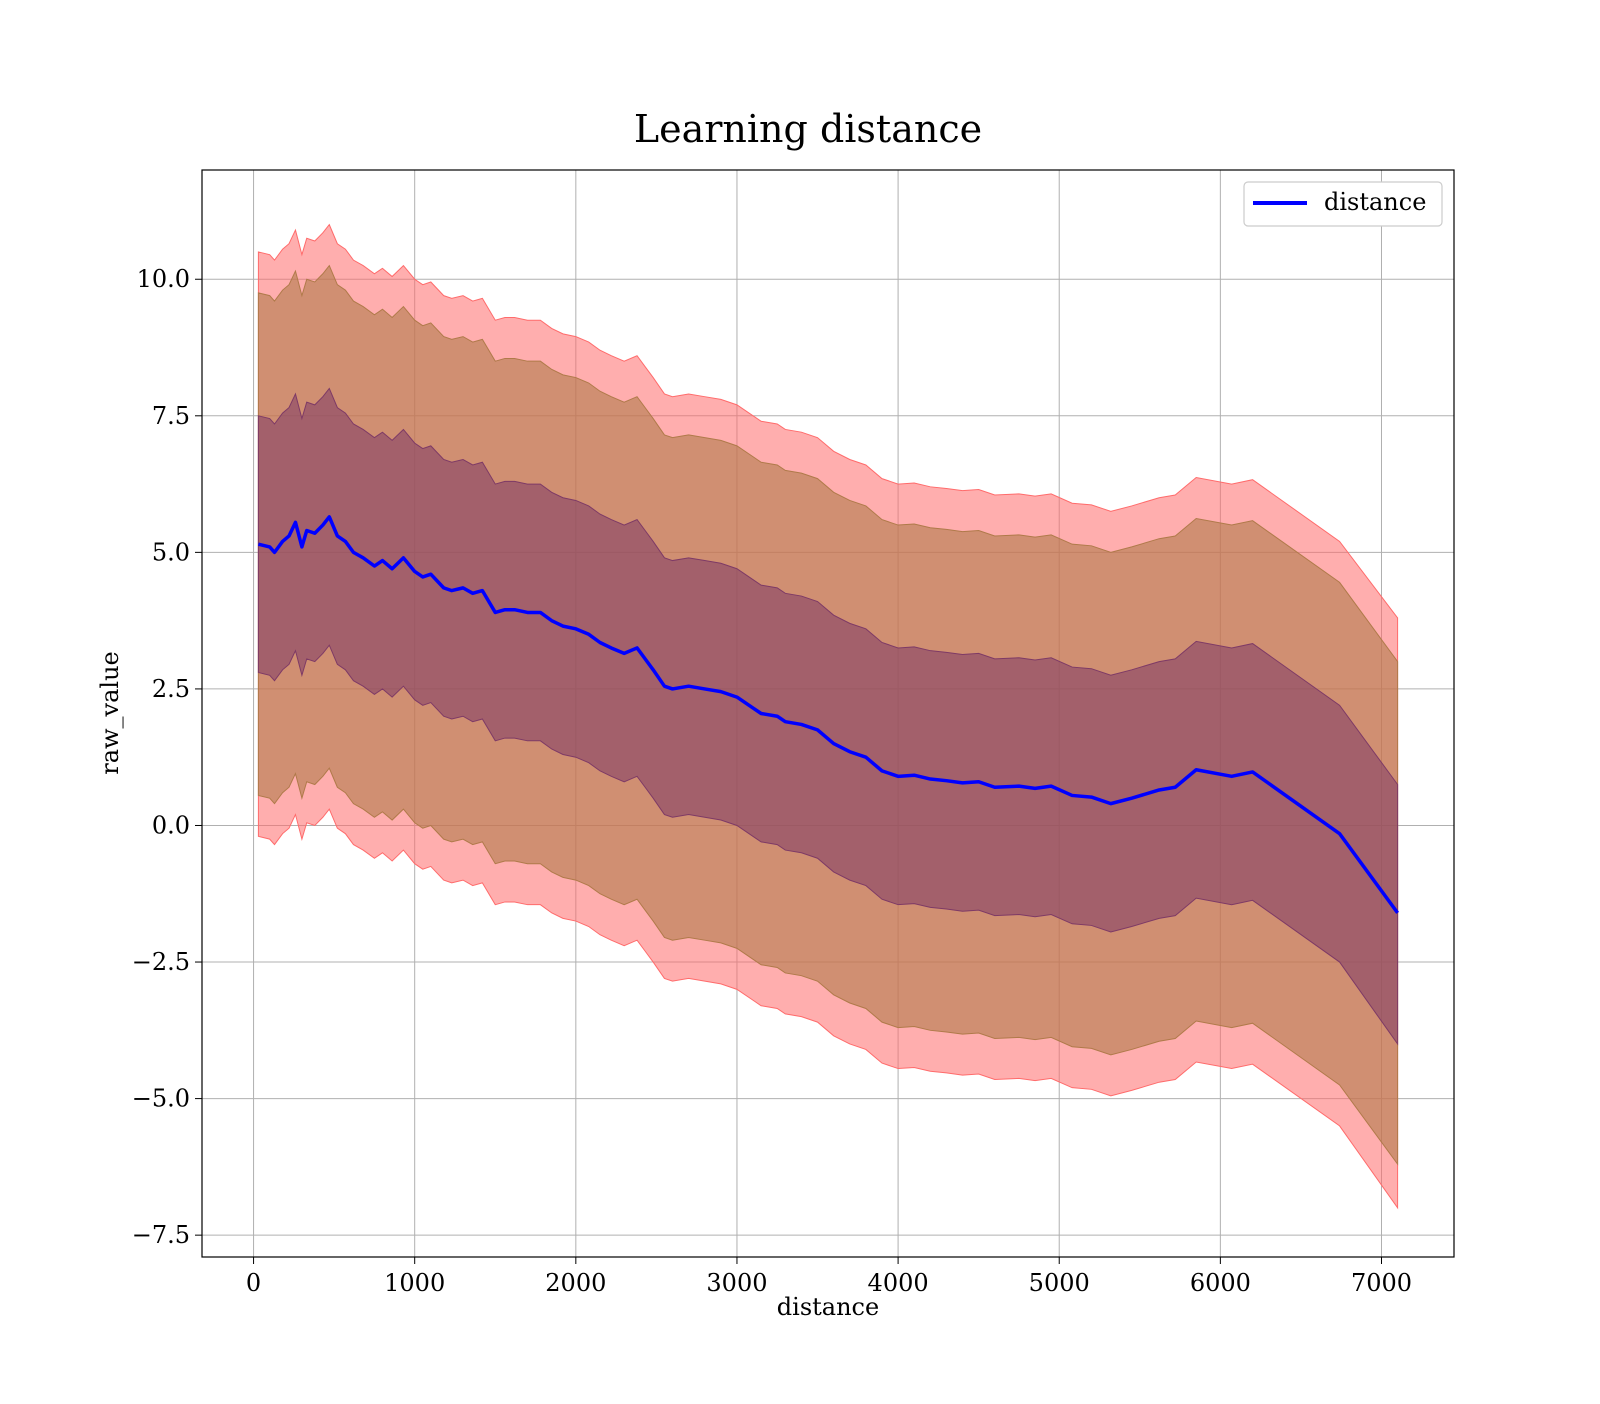 Image resolution: width=1600 pixels, height=1404 pixels. I want to click on y-tick-label: 2.5, so click(171, 689).